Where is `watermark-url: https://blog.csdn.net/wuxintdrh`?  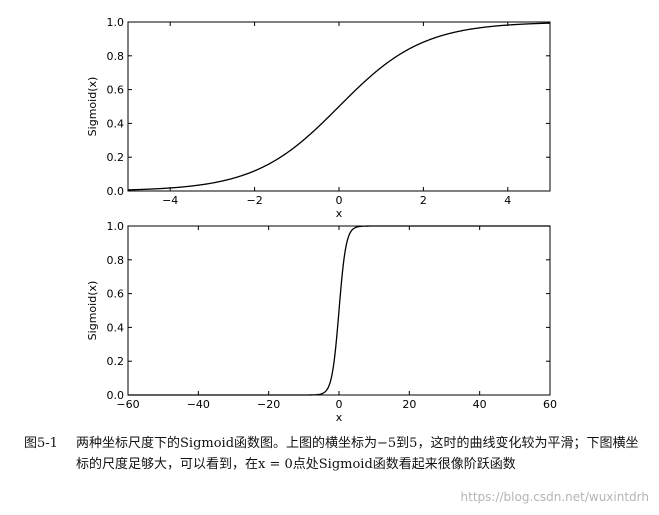 watermark-url: https://blog.csdn.net/wuxintdrh is located at coordinates (554, 497).